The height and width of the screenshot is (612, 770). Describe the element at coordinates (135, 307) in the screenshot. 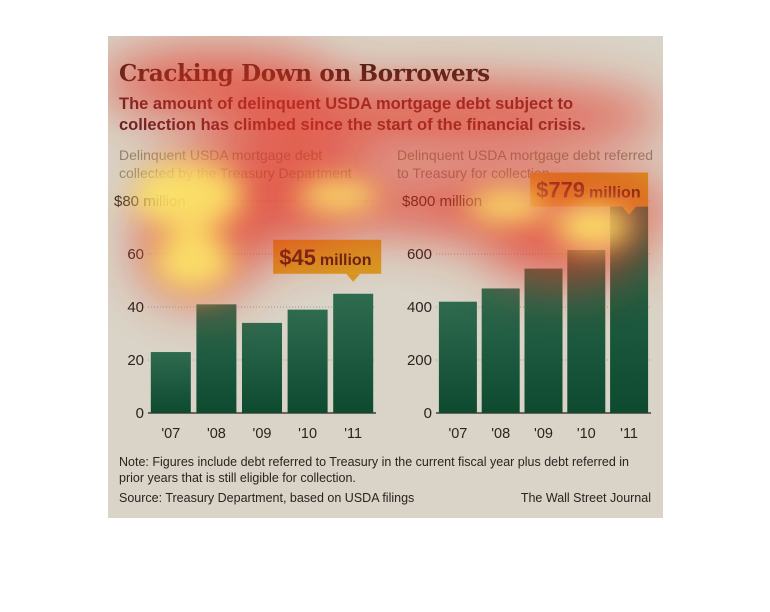

I see `y-tick-label: 40` at that location.